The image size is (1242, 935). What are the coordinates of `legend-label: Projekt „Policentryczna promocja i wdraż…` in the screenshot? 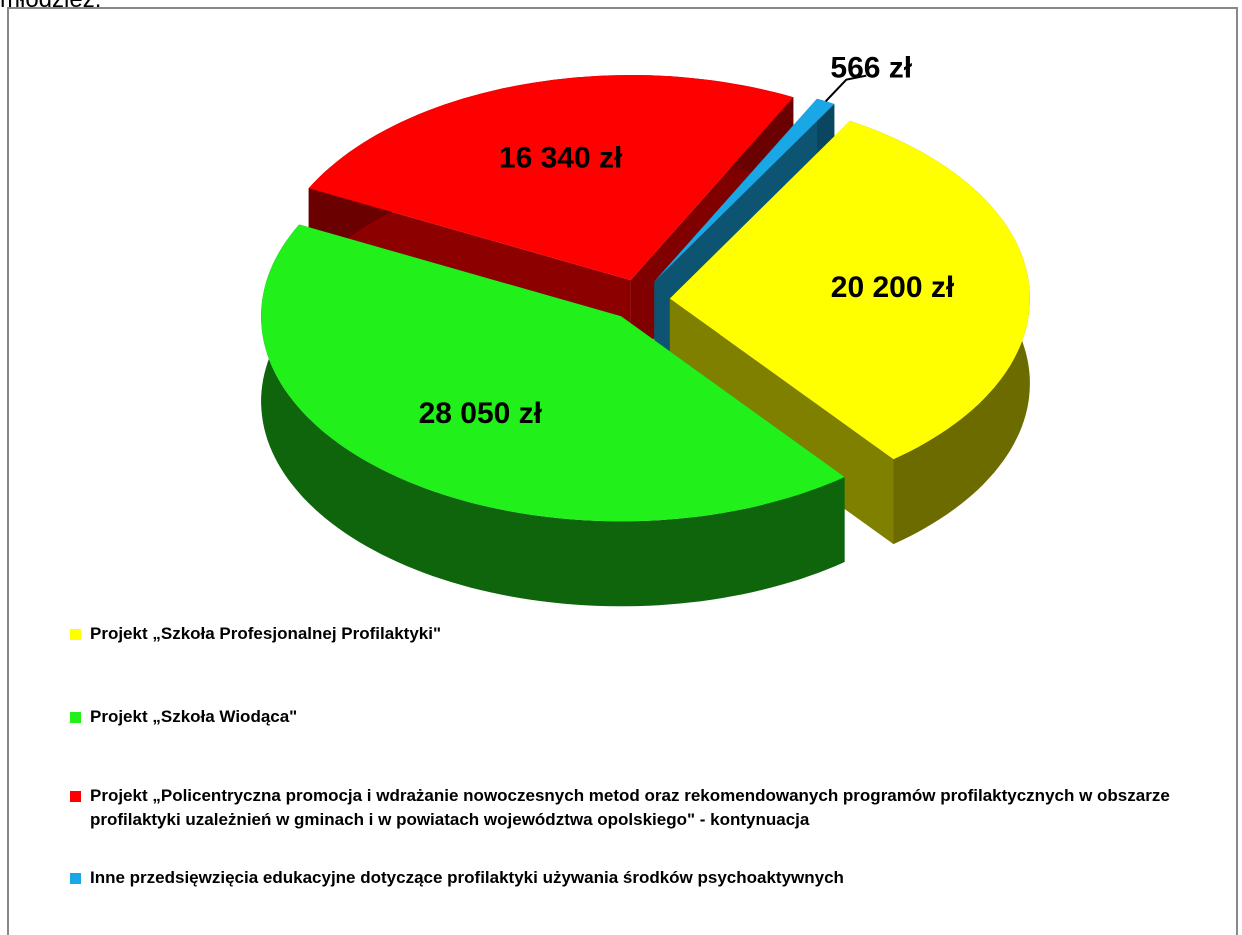 It's located at (630, 807).